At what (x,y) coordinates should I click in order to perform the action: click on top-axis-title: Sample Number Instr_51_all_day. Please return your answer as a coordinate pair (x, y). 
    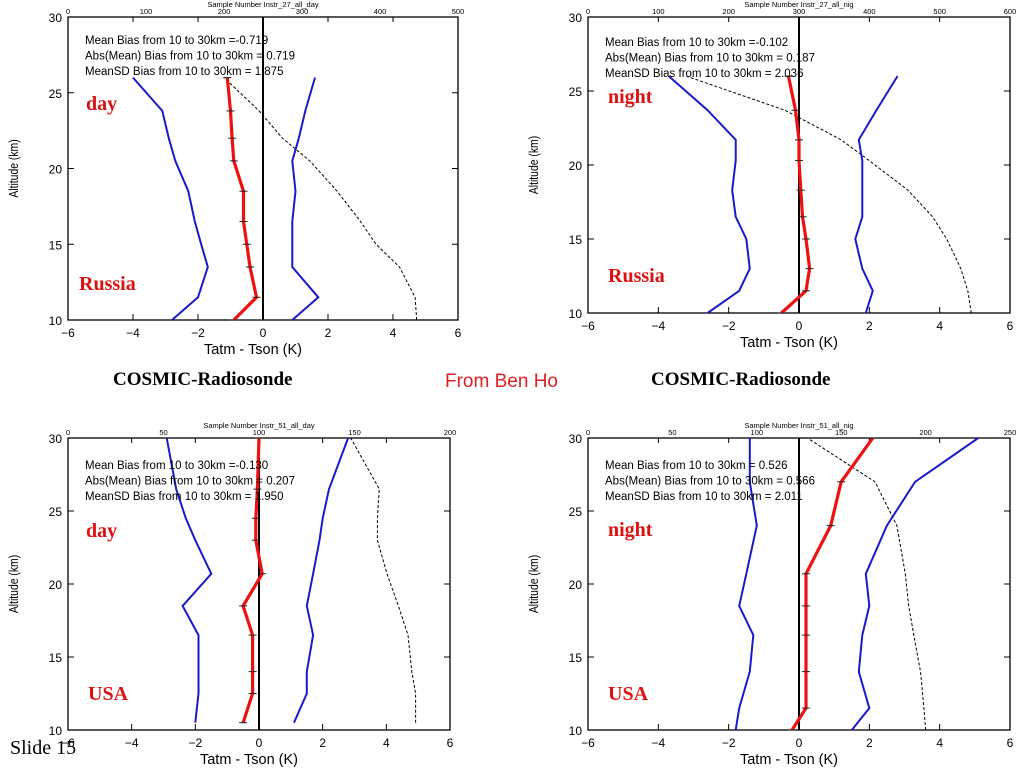
    Looking at the image, I should click on (259, 425).